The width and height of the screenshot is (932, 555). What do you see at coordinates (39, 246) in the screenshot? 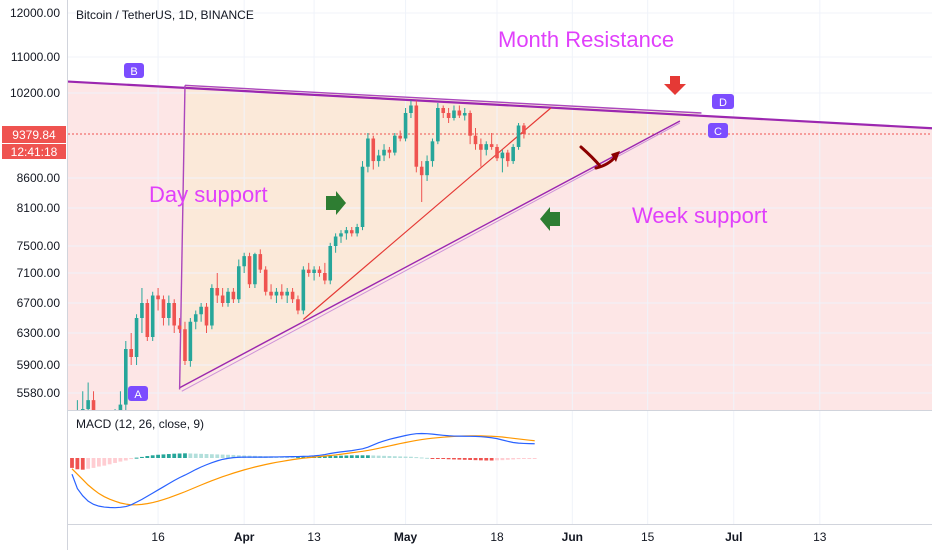
I see `price-tick-label: 7500.00` at bounding box center [39, 246].